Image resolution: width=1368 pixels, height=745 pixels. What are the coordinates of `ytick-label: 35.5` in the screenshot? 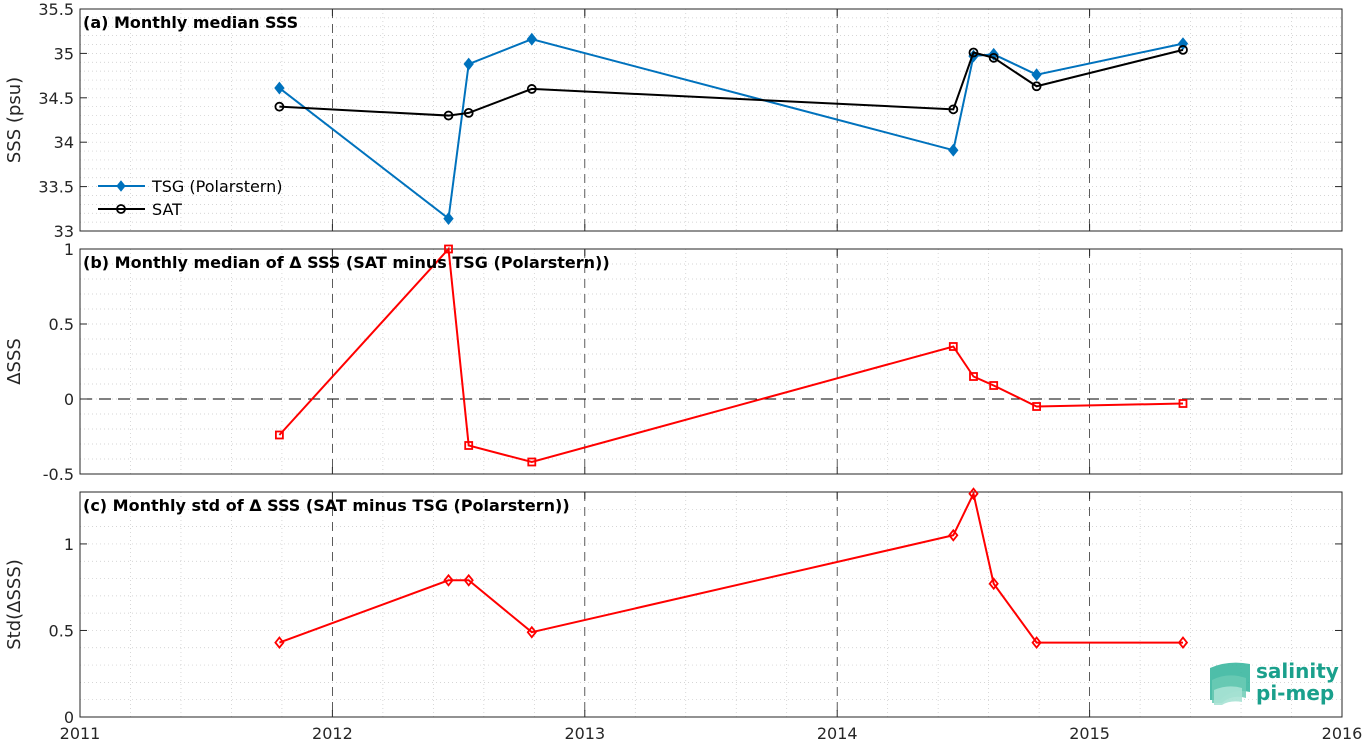 It's located at (56, 9).